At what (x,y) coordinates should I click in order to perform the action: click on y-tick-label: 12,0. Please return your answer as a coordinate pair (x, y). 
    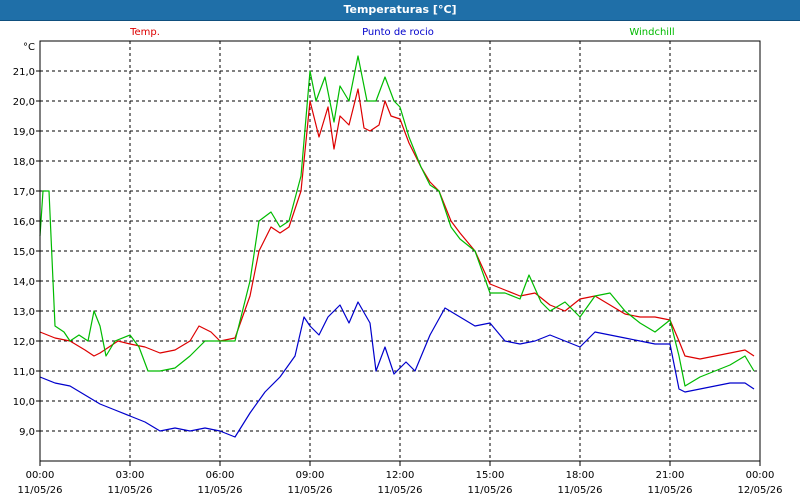
    Looking at the image, I should click on (24, 342).